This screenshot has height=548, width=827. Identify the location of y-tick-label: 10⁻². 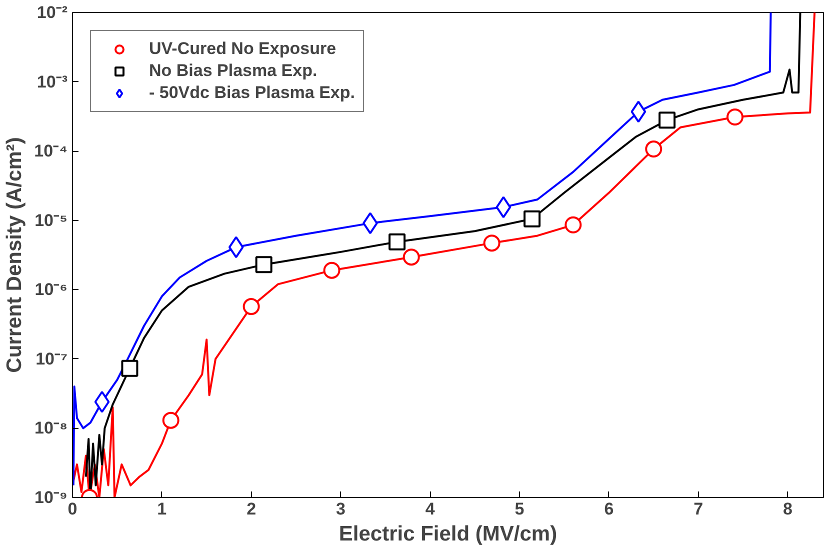
(52, 12).